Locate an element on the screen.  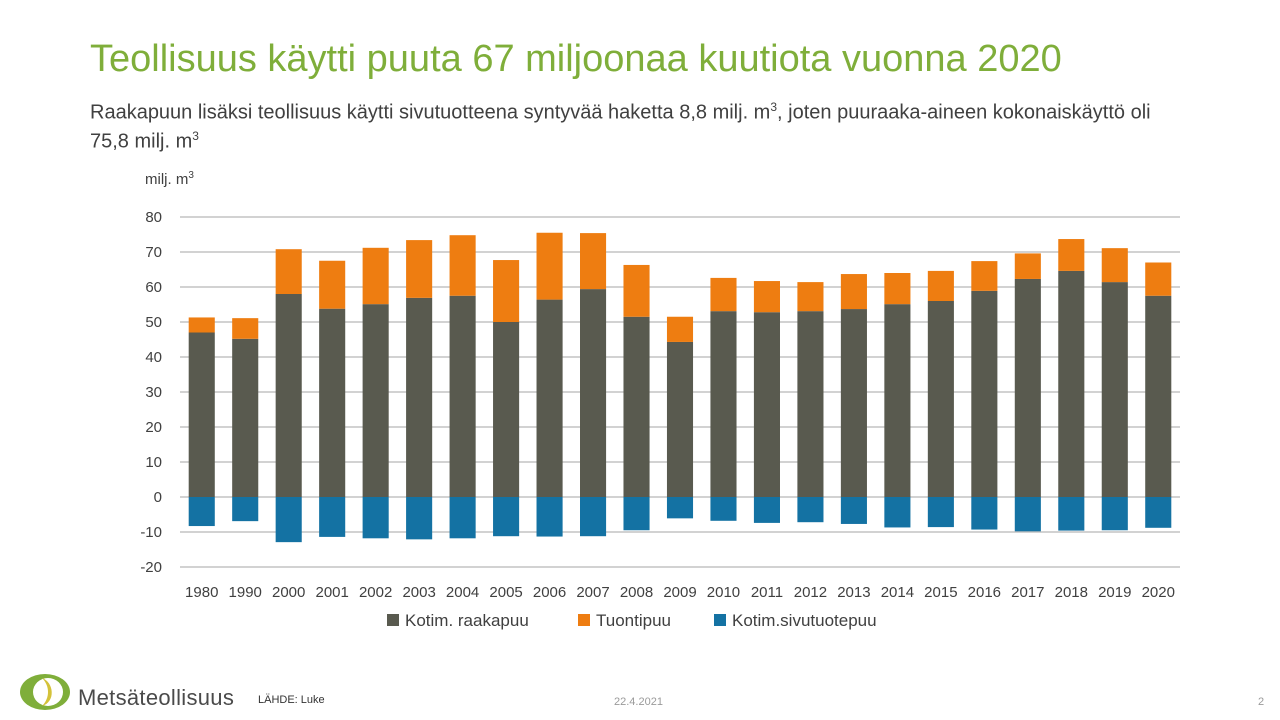
bar-sivutuotepuu-2017 is located at coordinates (1027, 514).